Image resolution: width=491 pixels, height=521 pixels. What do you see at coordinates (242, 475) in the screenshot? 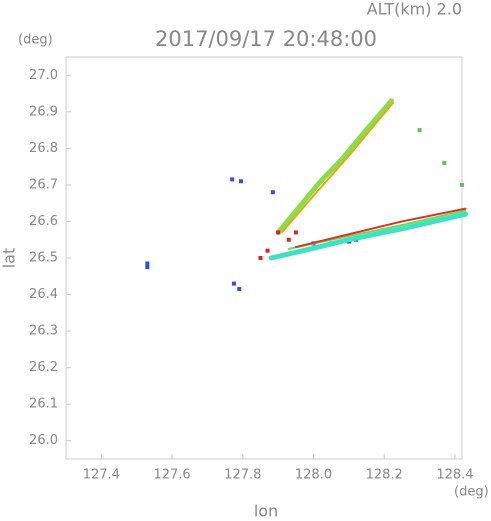
I see `x-tick-label: 127.8` at bounding box center [242, 475].